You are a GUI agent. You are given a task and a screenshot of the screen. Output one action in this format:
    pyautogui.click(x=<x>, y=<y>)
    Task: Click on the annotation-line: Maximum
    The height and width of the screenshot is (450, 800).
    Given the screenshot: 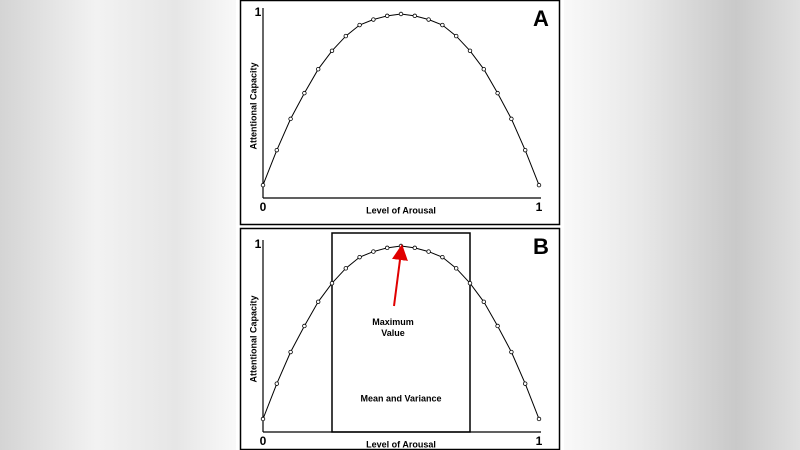 What is the action you would take?
    pyautogui.click(x=393, y=322)
    